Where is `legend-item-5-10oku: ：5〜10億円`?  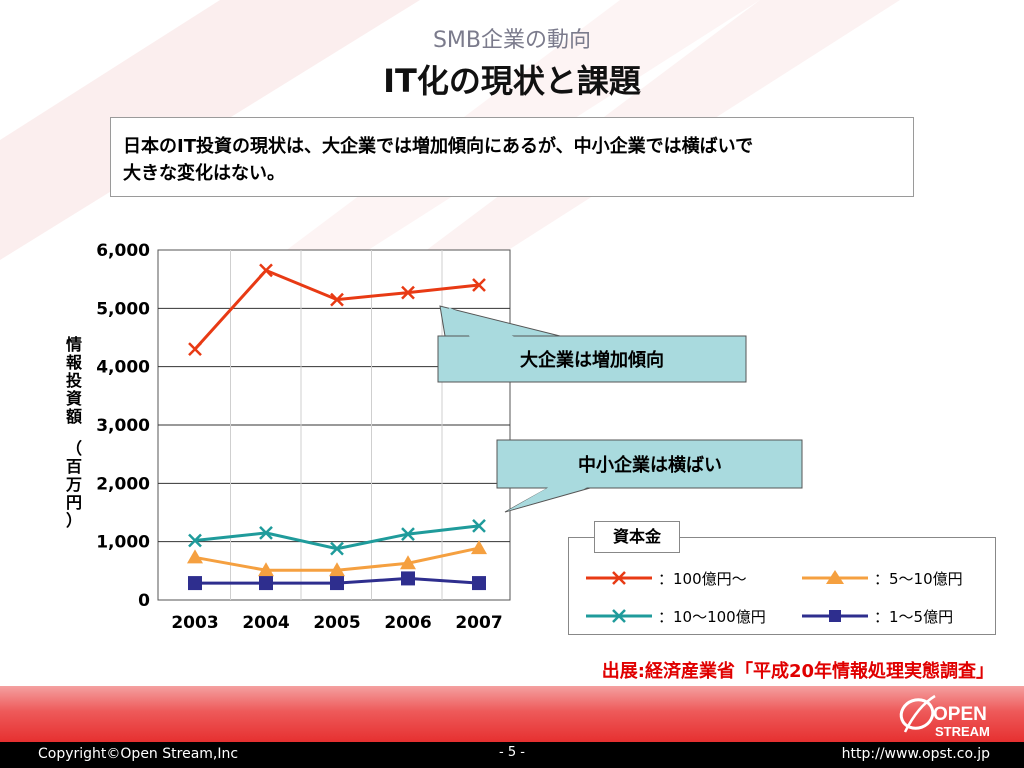
legend-item-5-10oku: ：5〜10億円 is located at coordinates (881, 578).